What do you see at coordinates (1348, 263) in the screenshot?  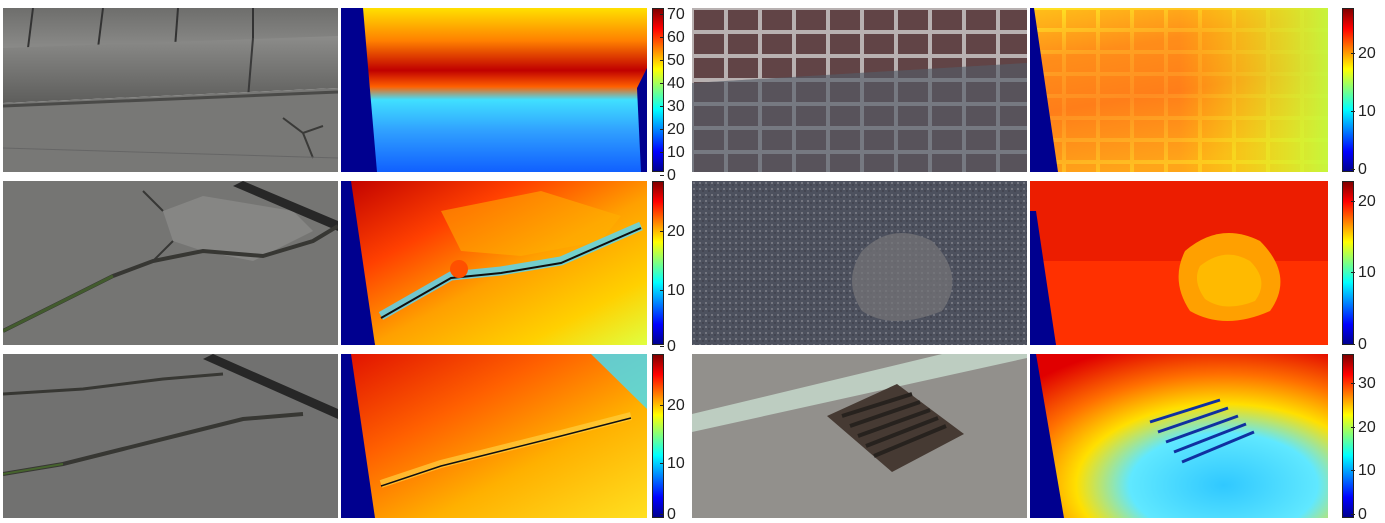 I see `colorbar-pothole` at bounding box center [1348, 263].